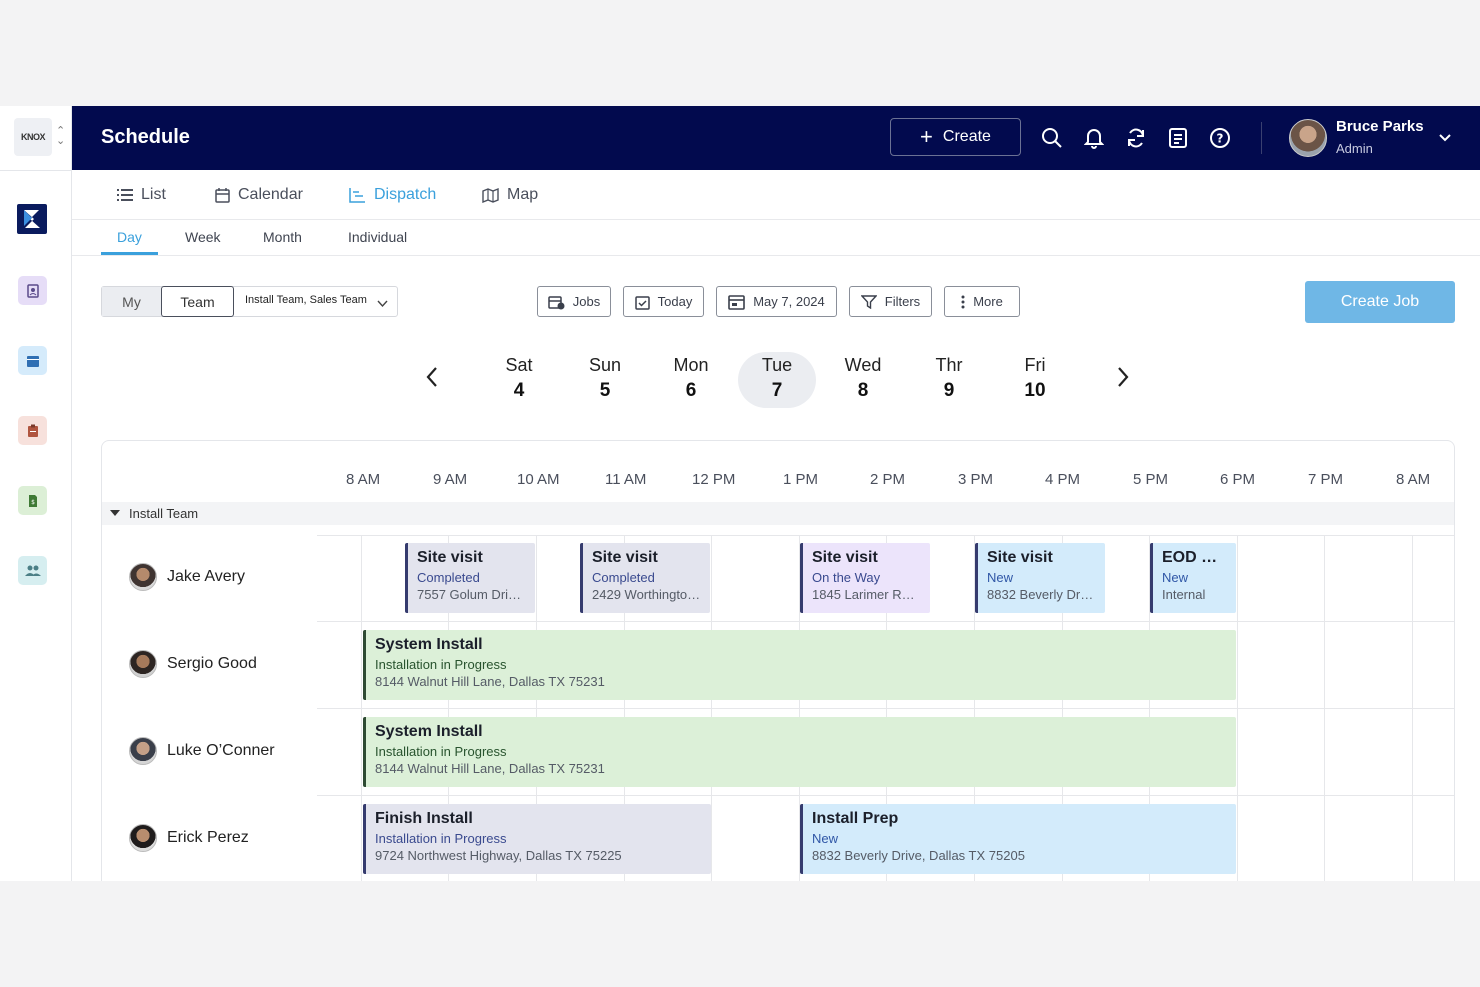  What do you see at coordinates (259, 195) in the screenshot?
I see `tab-calendar: Calendar` at bounding box center [259, 195].